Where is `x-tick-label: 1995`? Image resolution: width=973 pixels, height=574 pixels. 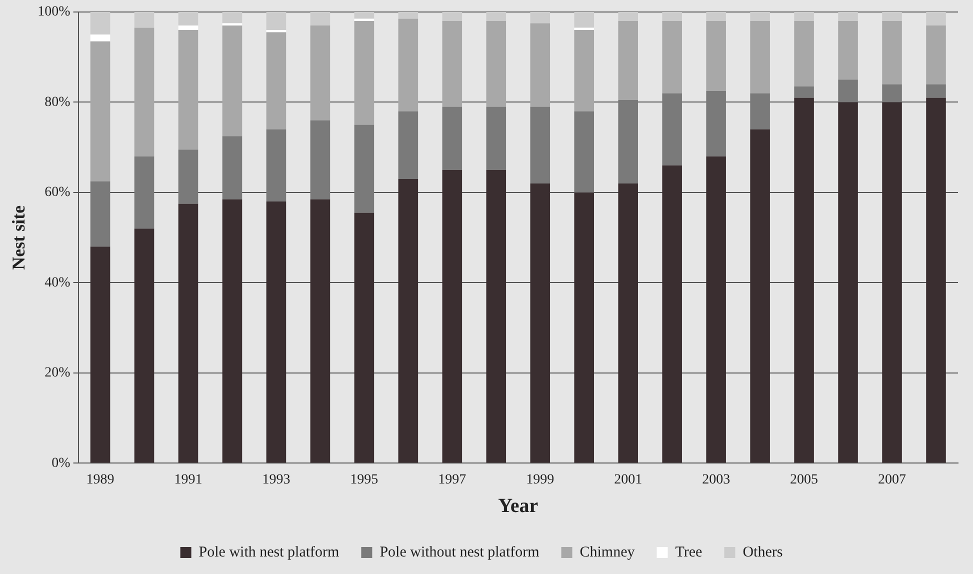 x-tick-label: 1995 is located at coordinates (364, 480).